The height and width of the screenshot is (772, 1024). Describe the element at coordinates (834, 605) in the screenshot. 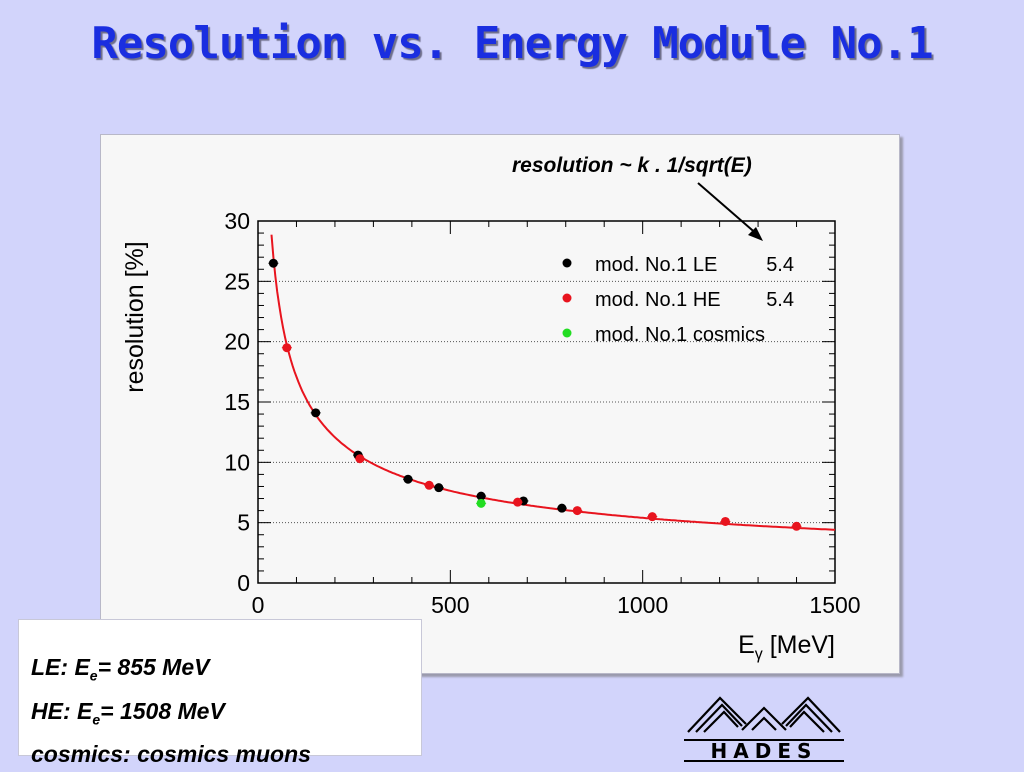

I see `x-tick-label: 1500` at that location.